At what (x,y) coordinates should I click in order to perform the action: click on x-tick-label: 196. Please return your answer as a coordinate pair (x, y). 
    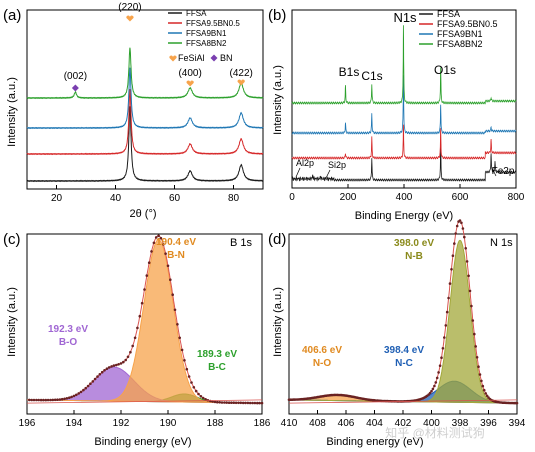
    Looking at the image, I should click on (27, 423).